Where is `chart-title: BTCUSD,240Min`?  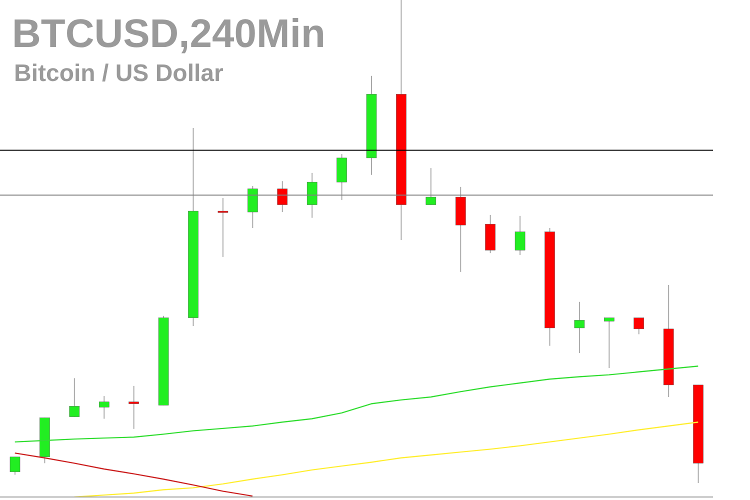
chart-title: BTCUSD,240Min is located at coordinates (169, 34).